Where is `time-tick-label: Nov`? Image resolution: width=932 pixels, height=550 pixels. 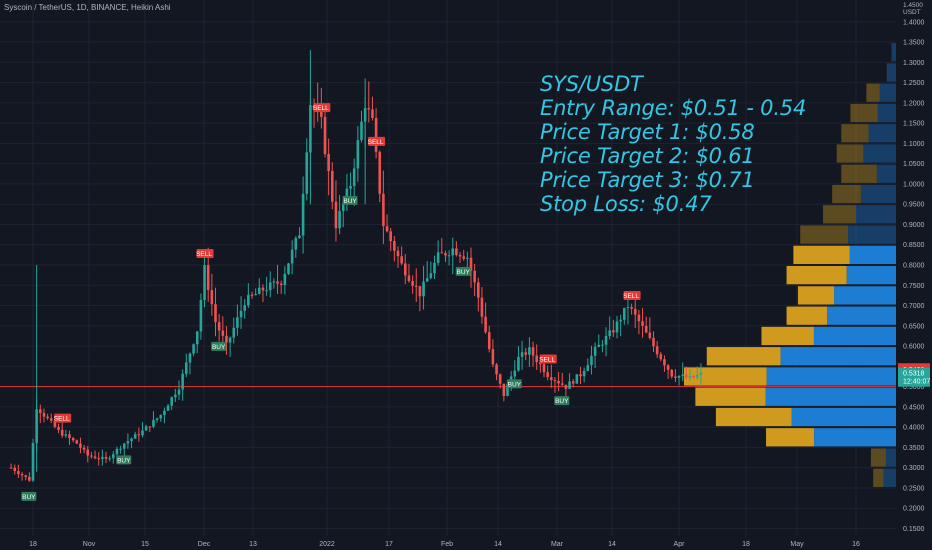
time-tick-label: Nov is located at coordinates (89, 544).